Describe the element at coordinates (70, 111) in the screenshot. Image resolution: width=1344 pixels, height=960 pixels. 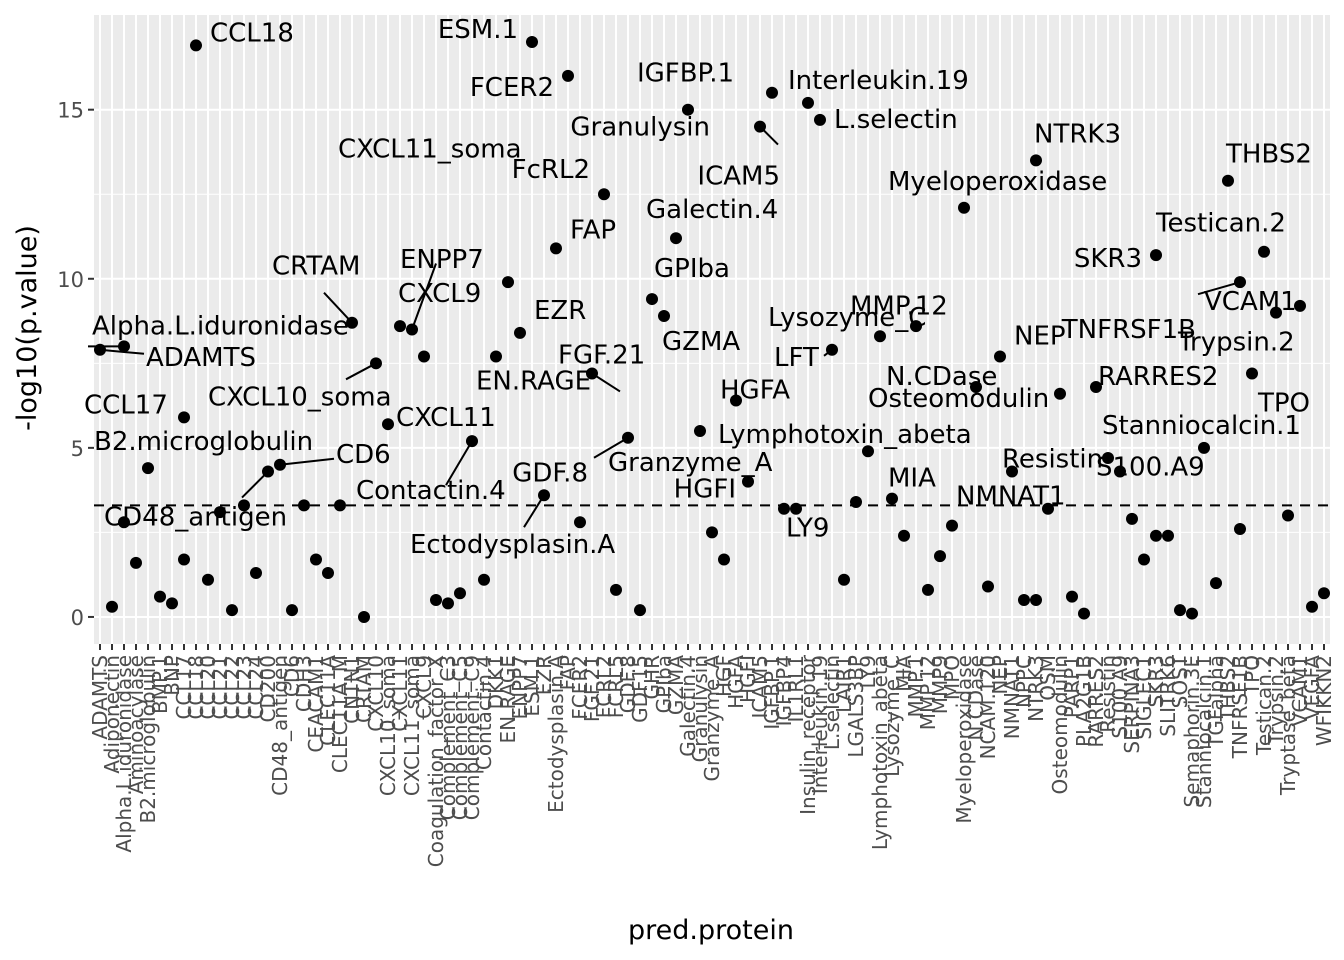
I see `y-tick-label: 15` at that location.